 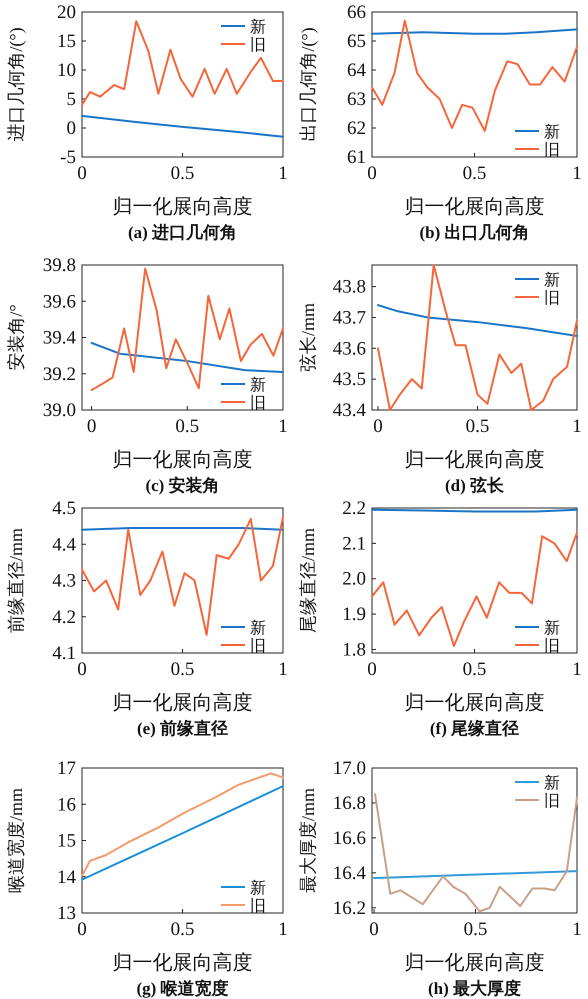 I want to click on y-tick-label: 16.6, so click(x=349, y=838).